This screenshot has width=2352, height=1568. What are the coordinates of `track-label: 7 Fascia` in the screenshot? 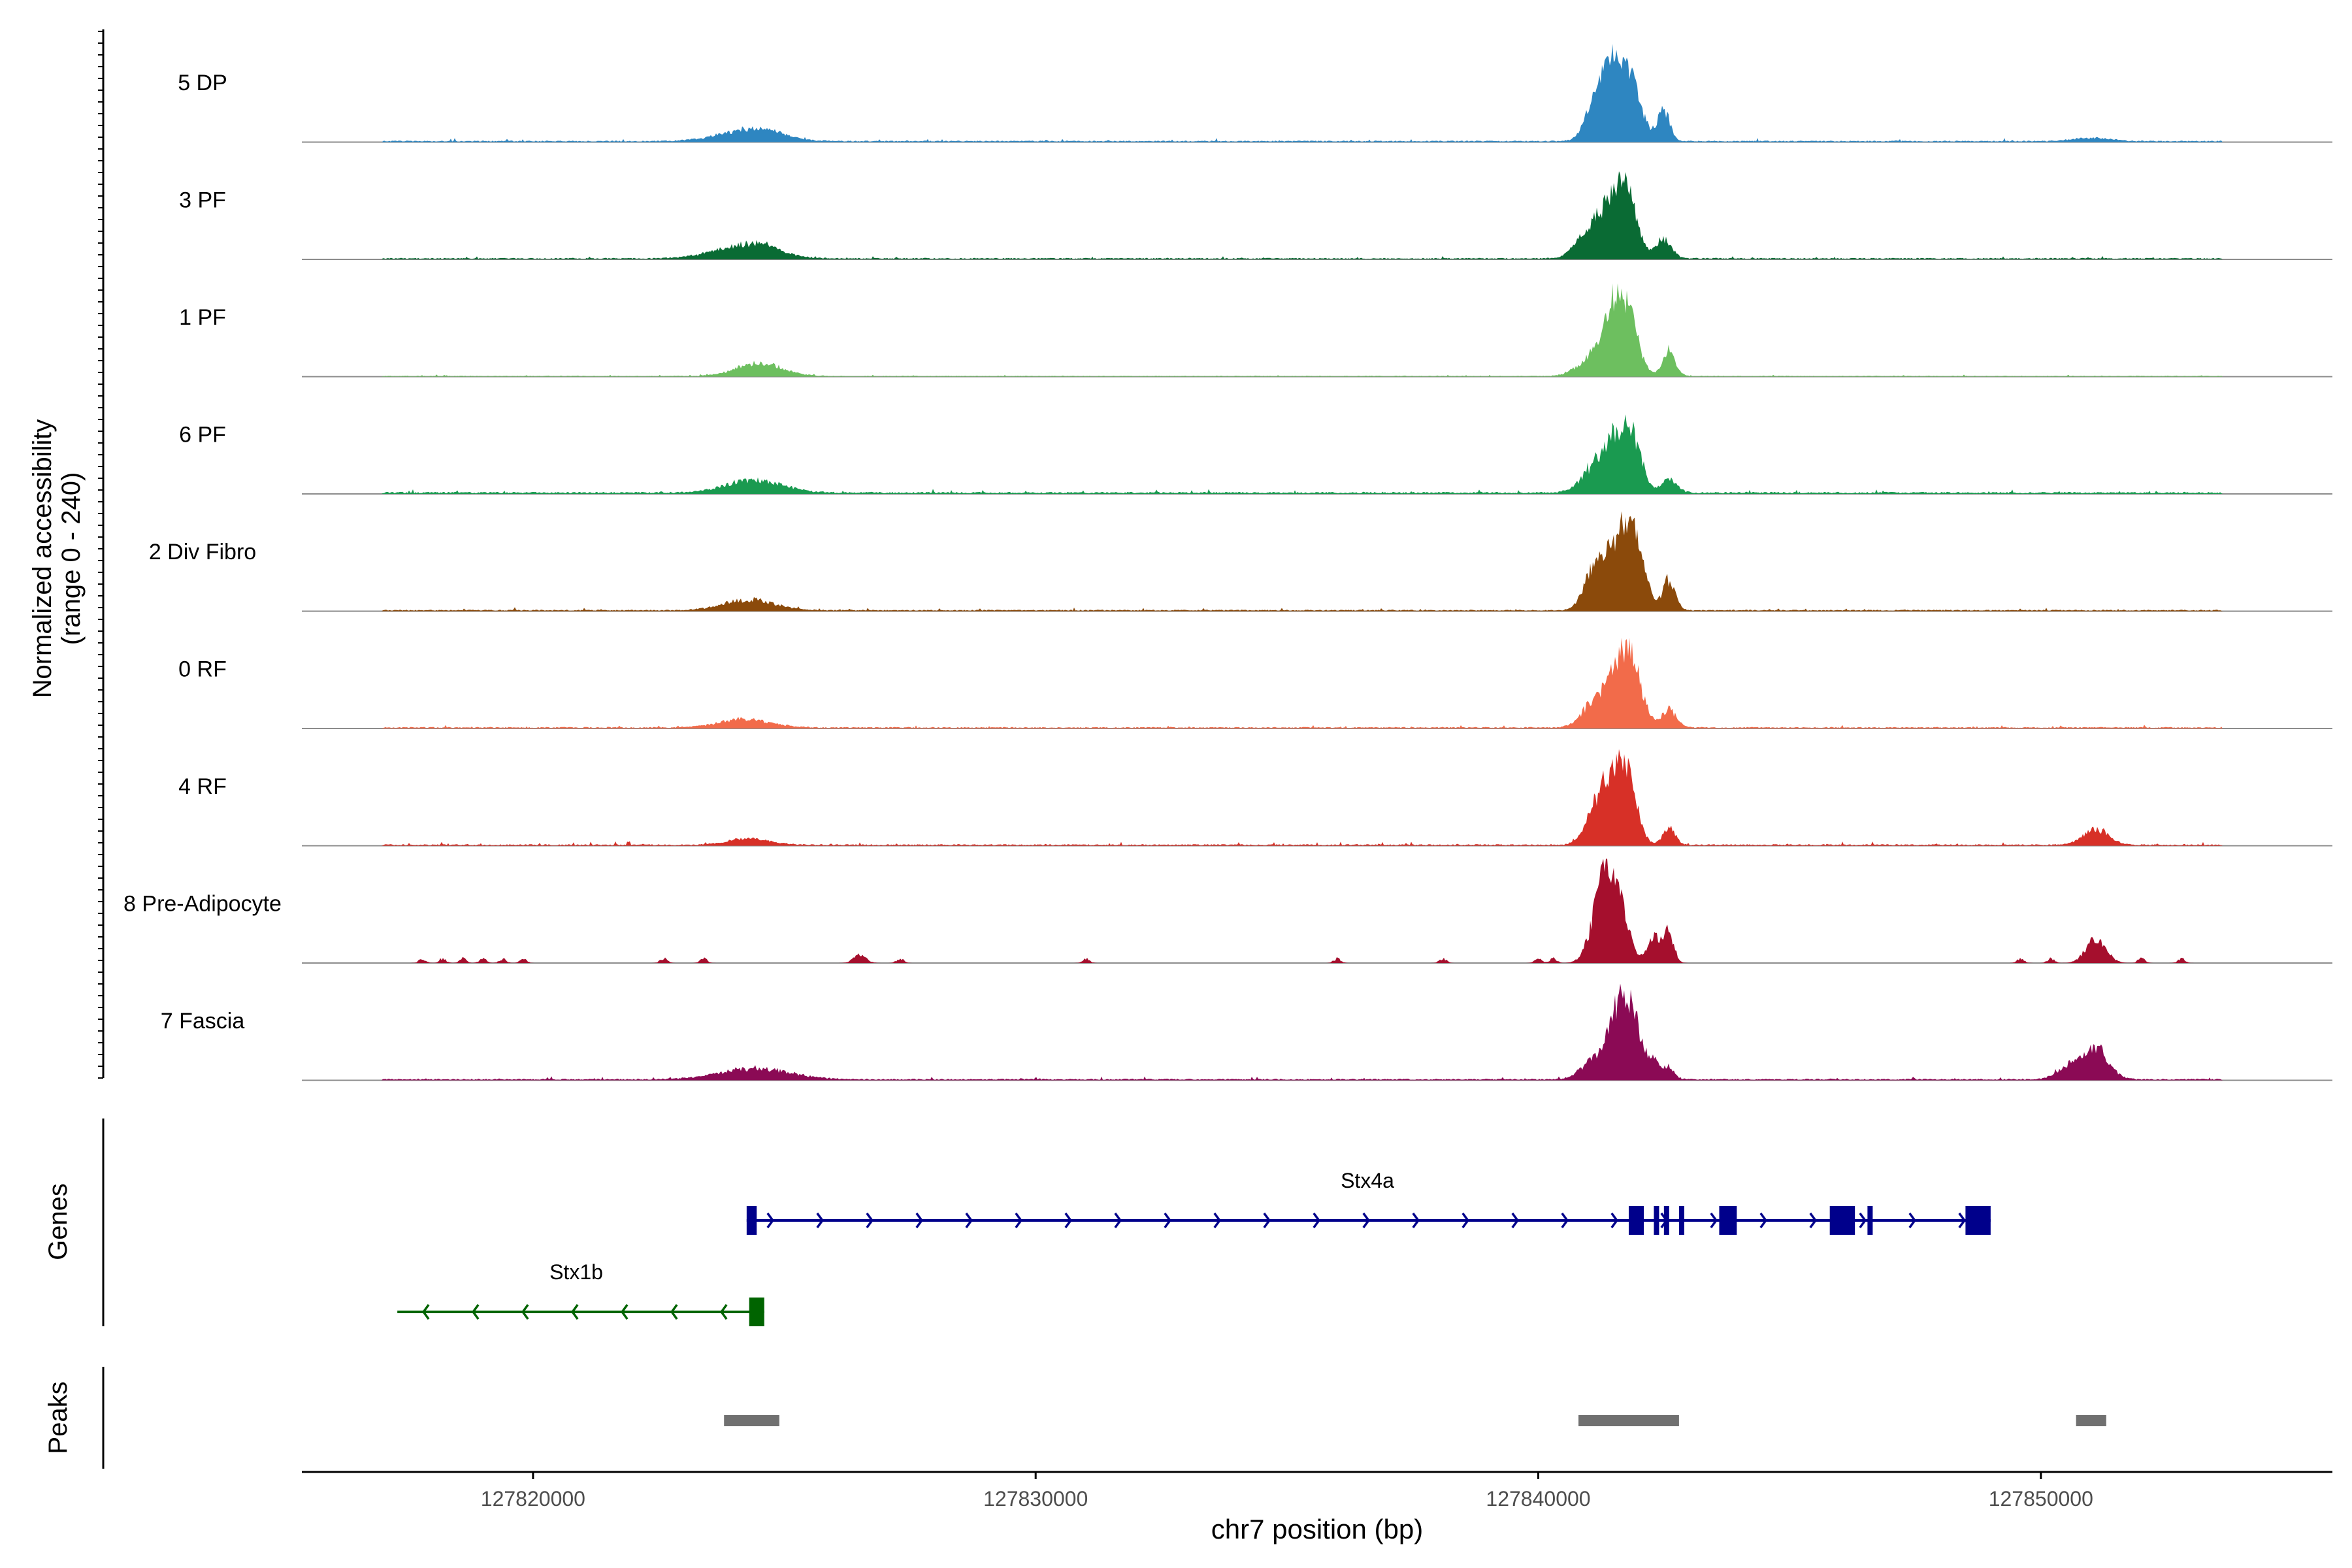 It's located at (203, 1021).